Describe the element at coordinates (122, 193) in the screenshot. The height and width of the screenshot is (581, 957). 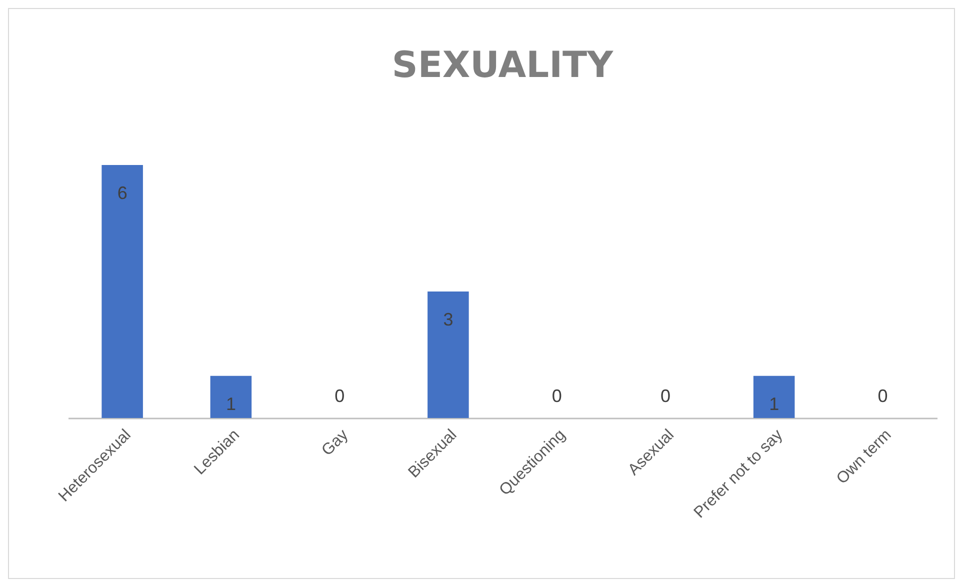
I see `data-label: 6` at that location.